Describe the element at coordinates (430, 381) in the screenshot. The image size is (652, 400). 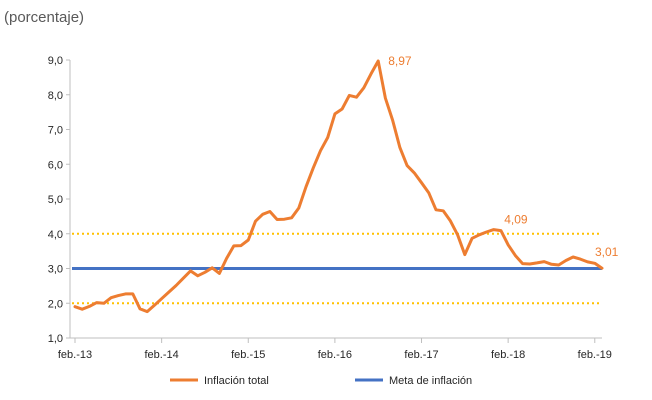
I see `legend-label: Meta de inflación` at that location.